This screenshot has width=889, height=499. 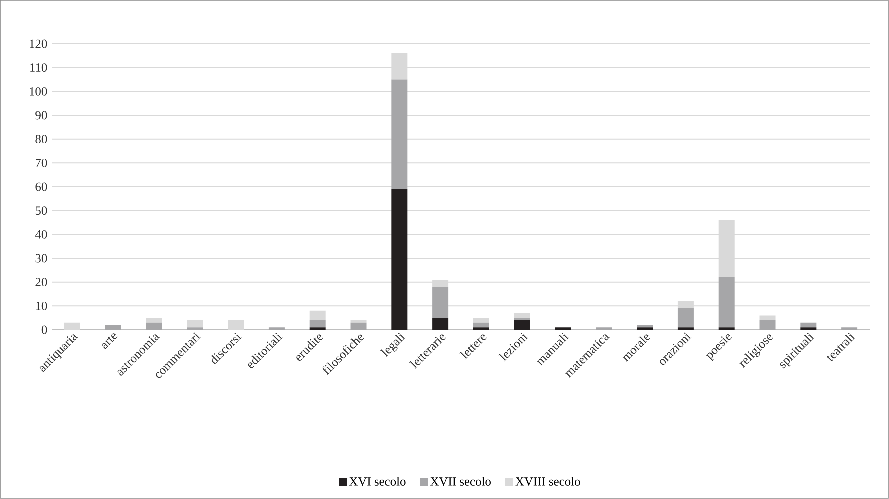 I want to click on legend-label: XVIII secolo, so click(x=548, y=481).